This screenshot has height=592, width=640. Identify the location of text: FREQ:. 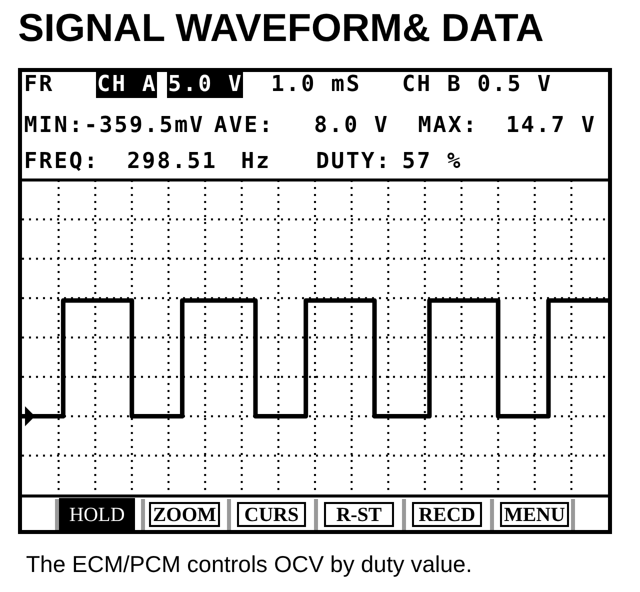
(62, 161).